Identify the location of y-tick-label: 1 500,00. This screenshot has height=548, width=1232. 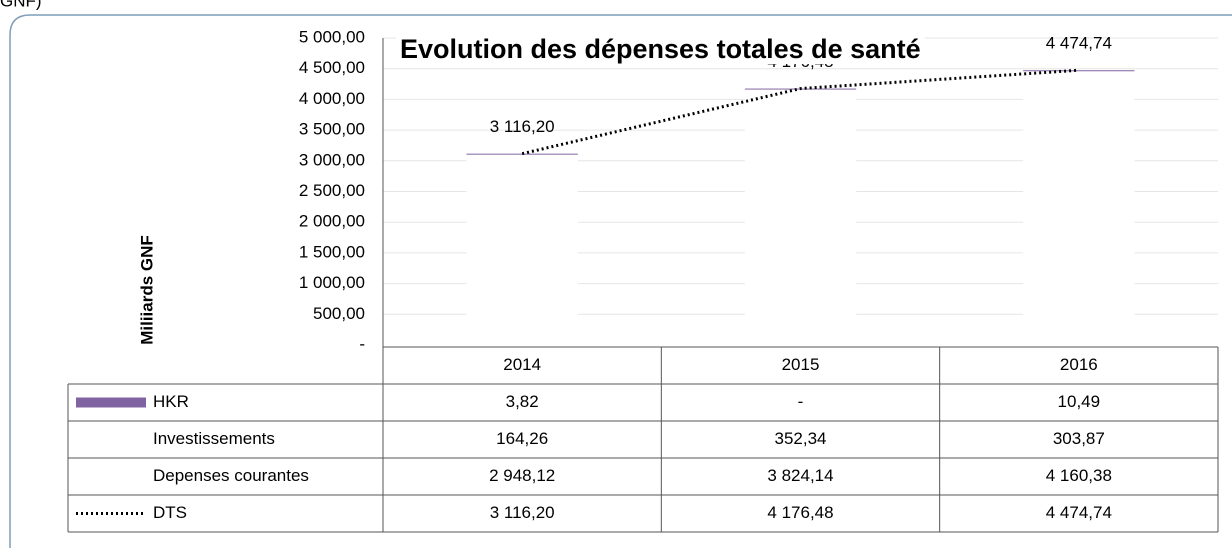
(332, 251).